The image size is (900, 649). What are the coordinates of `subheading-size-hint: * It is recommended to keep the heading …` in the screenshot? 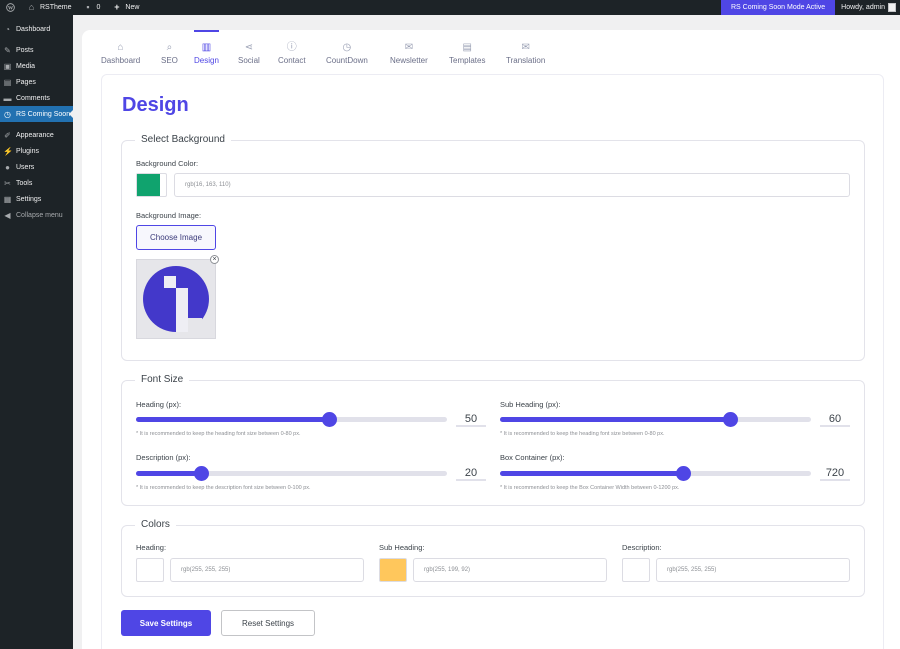 It's located at (582, 434).